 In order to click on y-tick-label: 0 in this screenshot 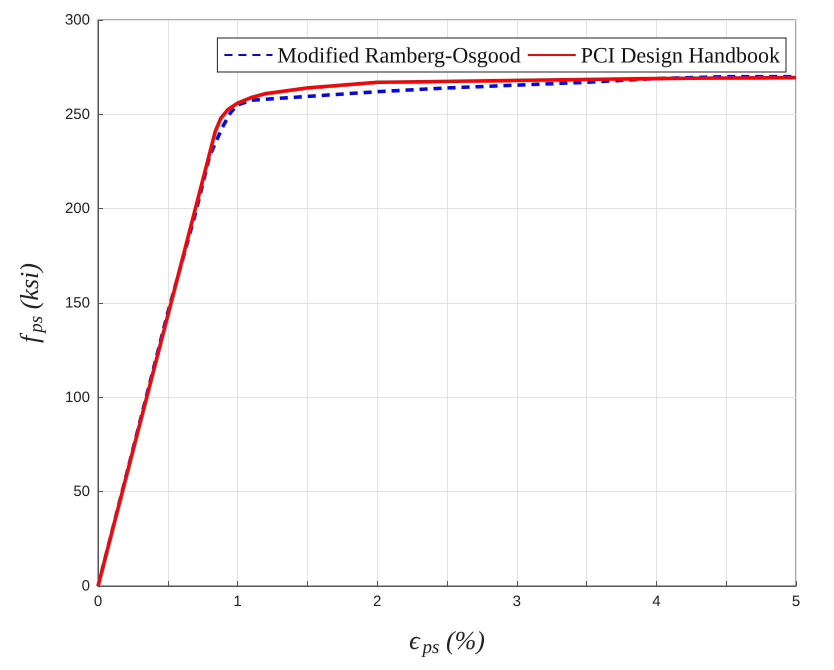, I will do `click(86, 586)`.